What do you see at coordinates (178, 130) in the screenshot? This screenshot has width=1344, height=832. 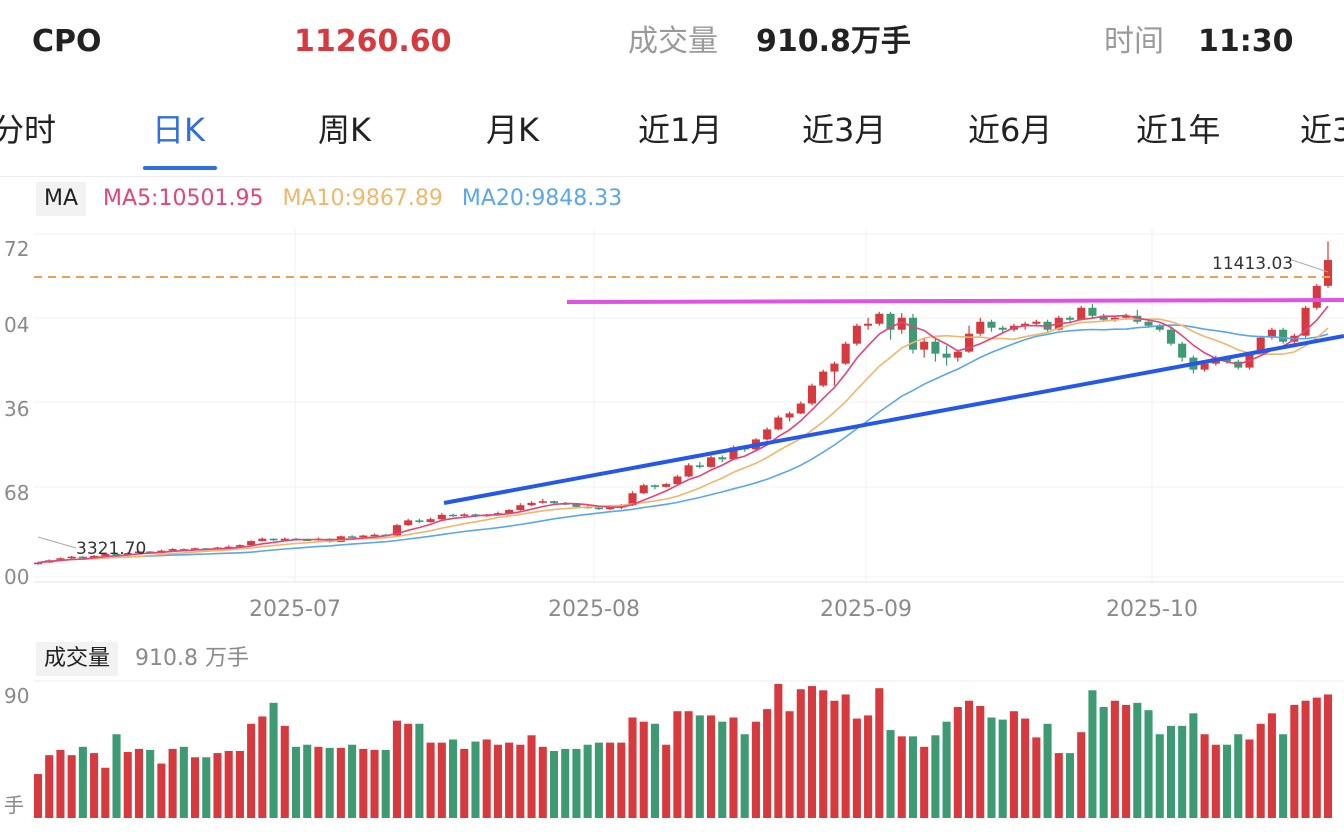 I see `tab-daily-k: 日K` at bounding box center [178, 130].